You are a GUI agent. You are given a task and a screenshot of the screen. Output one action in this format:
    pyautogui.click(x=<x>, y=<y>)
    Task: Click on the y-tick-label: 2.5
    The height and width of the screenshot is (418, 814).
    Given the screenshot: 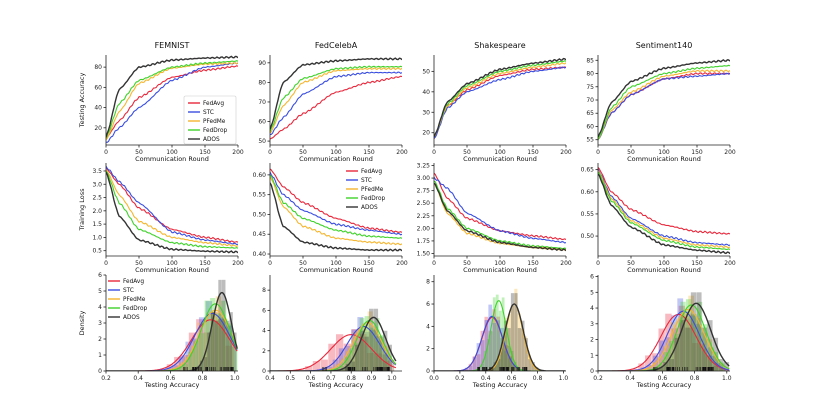 What is the action you would take?
    pyautogui.click(x=97, y=198)
    